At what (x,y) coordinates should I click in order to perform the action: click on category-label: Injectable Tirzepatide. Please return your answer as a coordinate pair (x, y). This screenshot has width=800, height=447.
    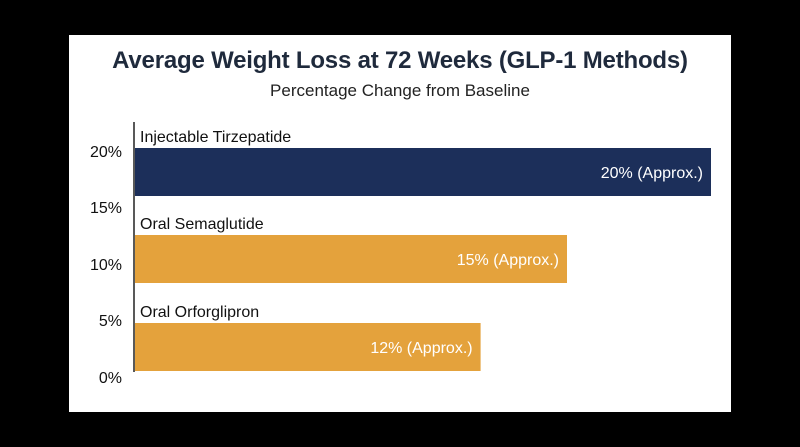
    Looking at the image, I should click on (215, 137).